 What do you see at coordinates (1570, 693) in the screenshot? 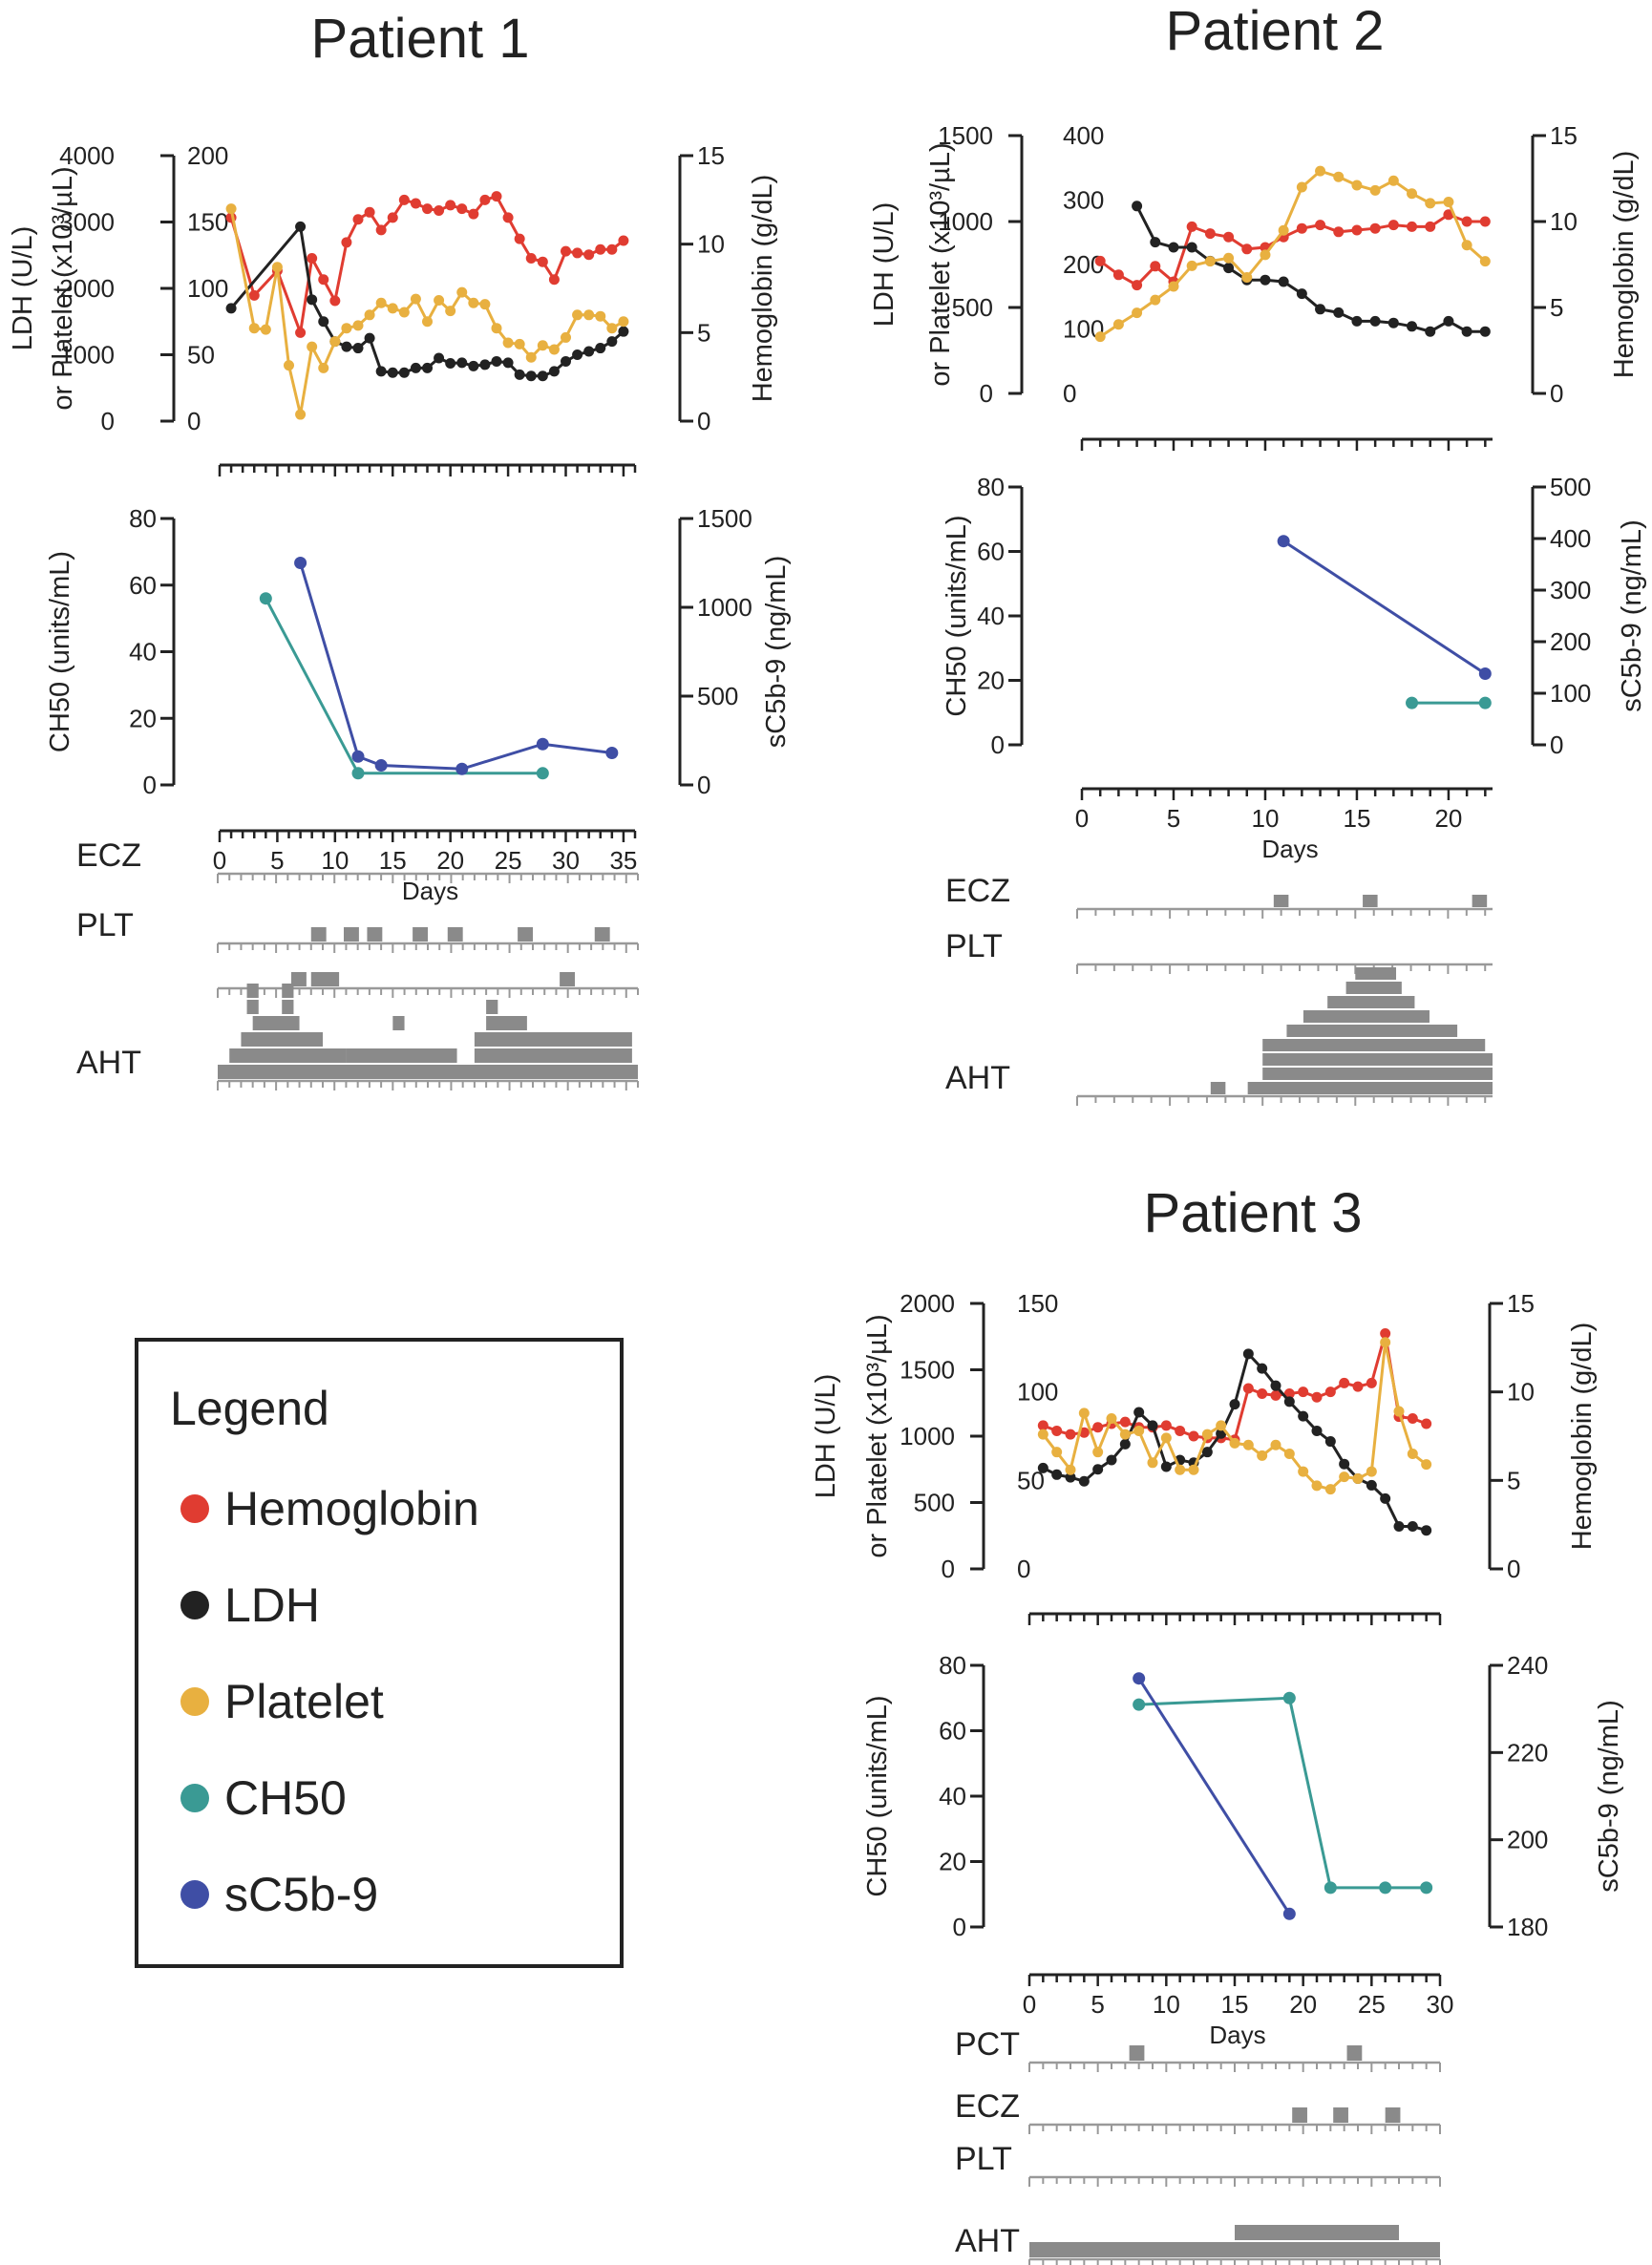
I see `sc5b9-tick-label: 100` at bounding box center [1570, 693].